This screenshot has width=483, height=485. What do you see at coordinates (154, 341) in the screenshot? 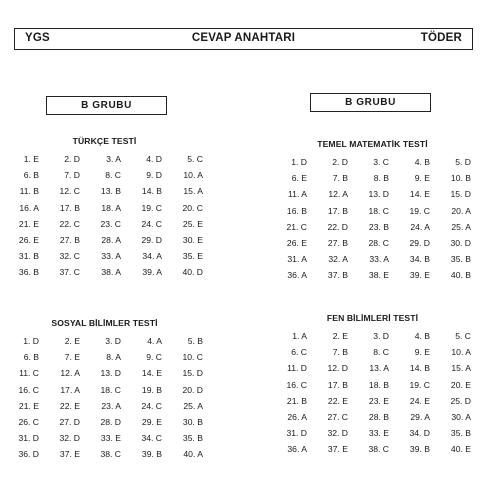
I see `answer-cell: 4. A` at bounding box center [154, 341].